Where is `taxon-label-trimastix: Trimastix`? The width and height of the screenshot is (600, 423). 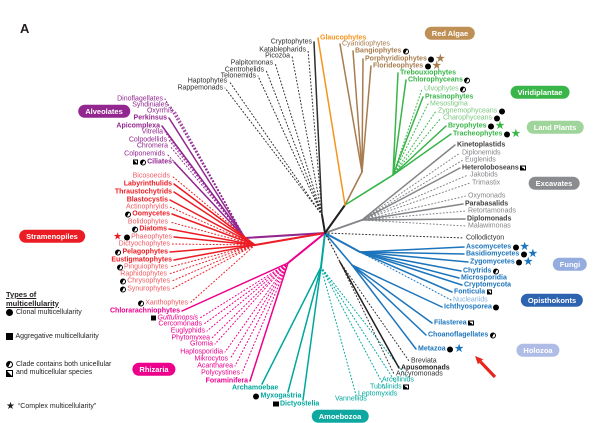
taxon-label-trimastix: Trimastix is located at coordinates (486, 183).